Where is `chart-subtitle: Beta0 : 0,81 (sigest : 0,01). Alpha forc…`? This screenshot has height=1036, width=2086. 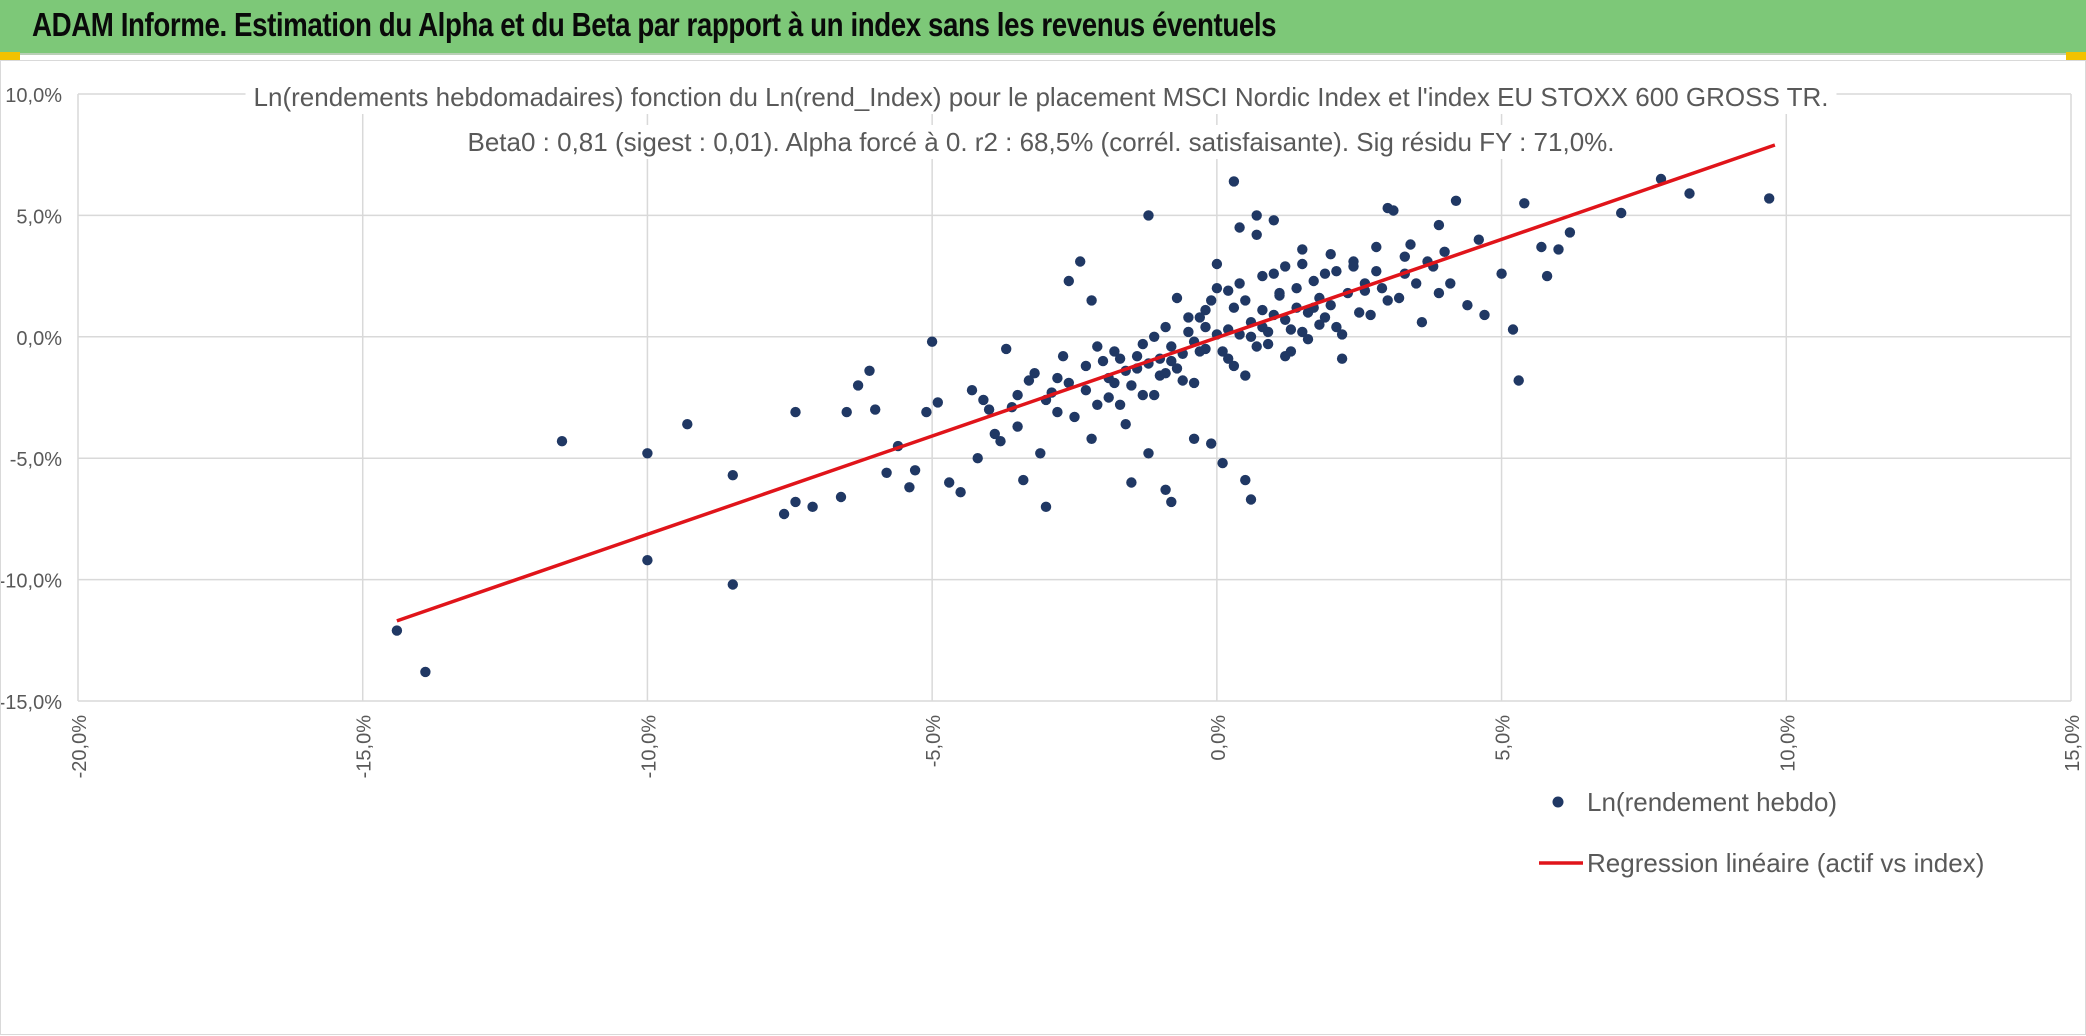 chart-subtitle: Beta0 : 0,81 (sigest : 0,01). Alpha forc… is located at coordinates (1041, 142).